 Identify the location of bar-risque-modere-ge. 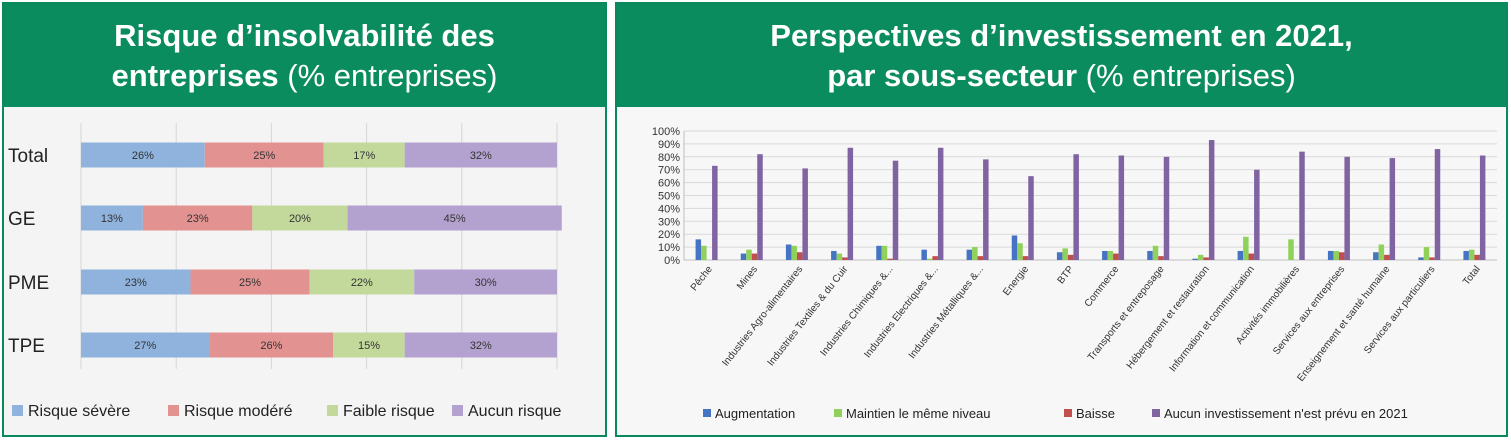
(197, 218).